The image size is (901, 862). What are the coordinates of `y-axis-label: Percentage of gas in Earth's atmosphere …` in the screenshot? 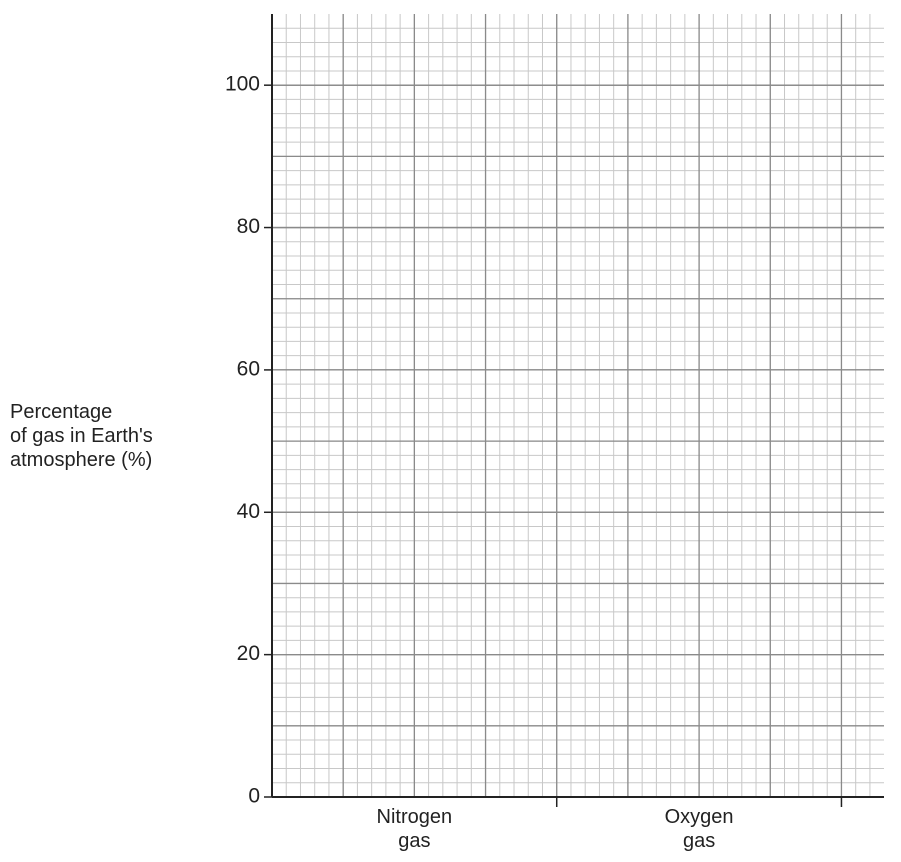 It's located at (81, 436).